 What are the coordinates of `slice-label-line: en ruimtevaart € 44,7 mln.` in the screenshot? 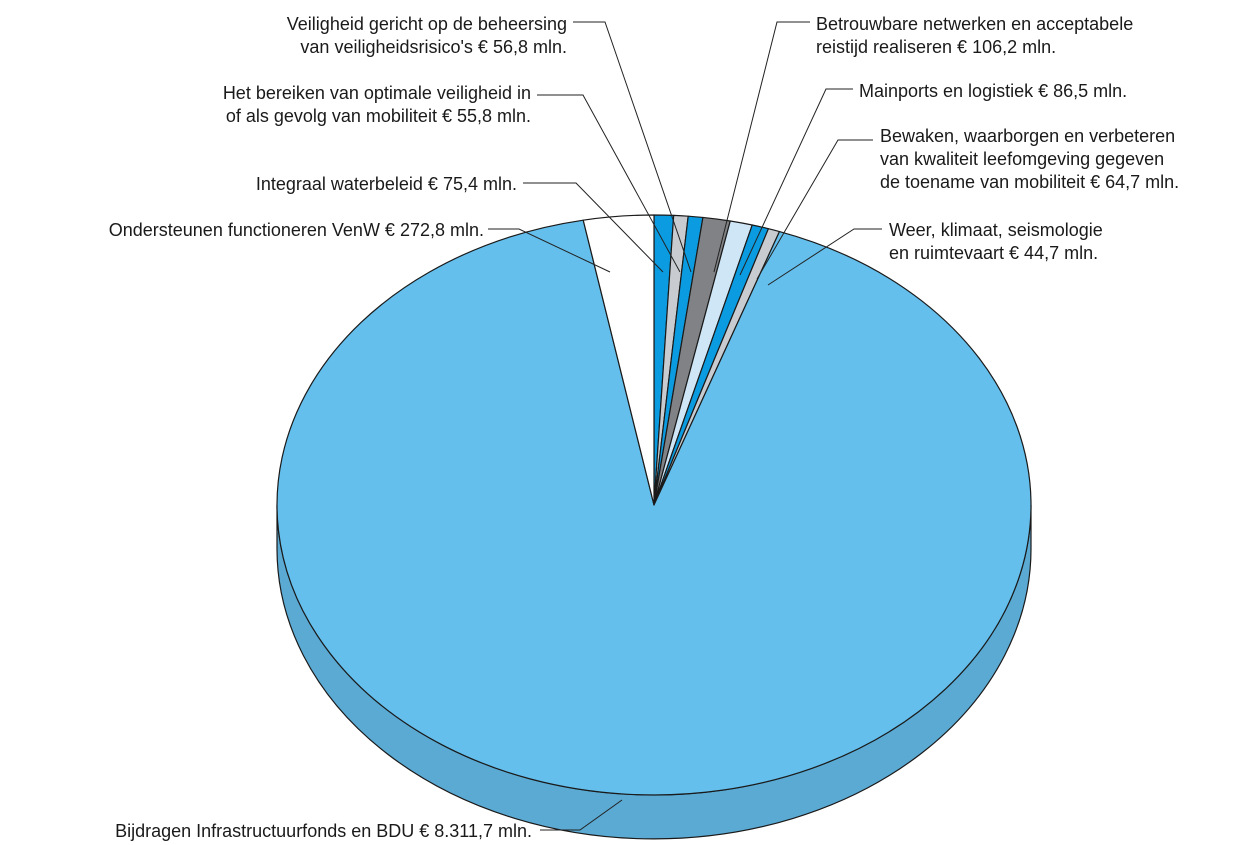 It's located at (993, 253).